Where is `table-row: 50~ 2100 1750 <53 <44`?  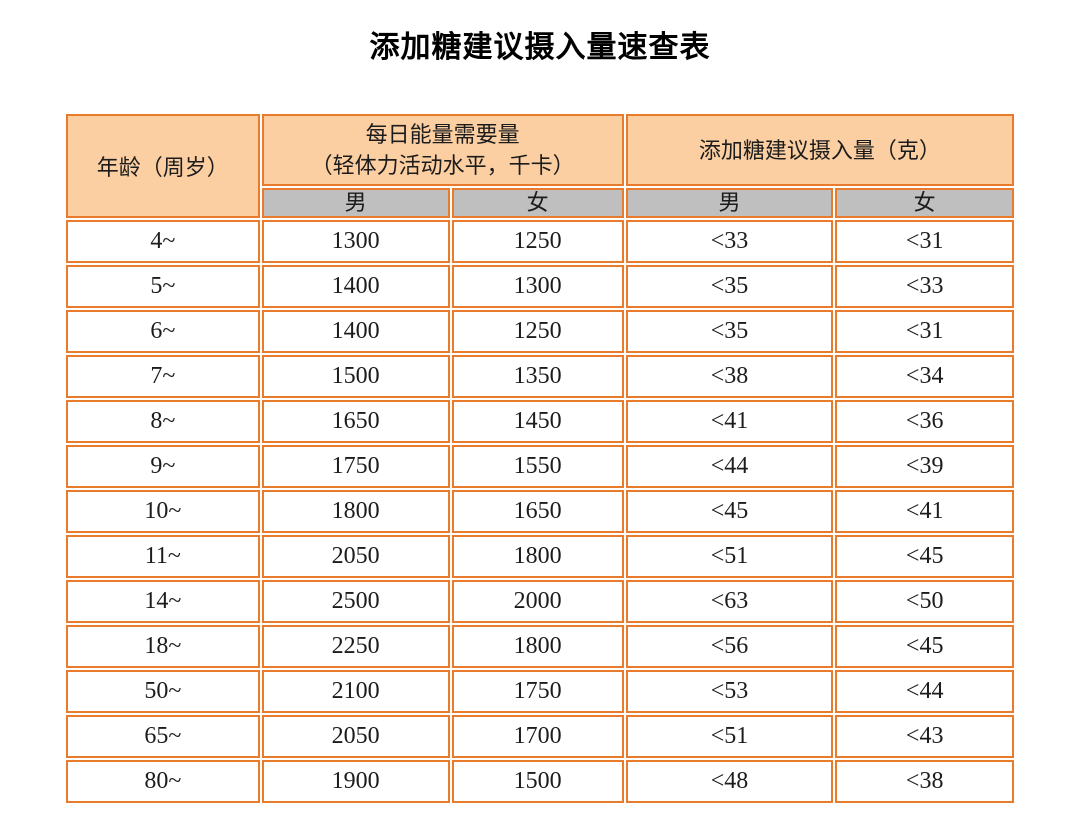 table-row: 50~ 2100 1750 <53 <44 is located at coordinates (540, 691).